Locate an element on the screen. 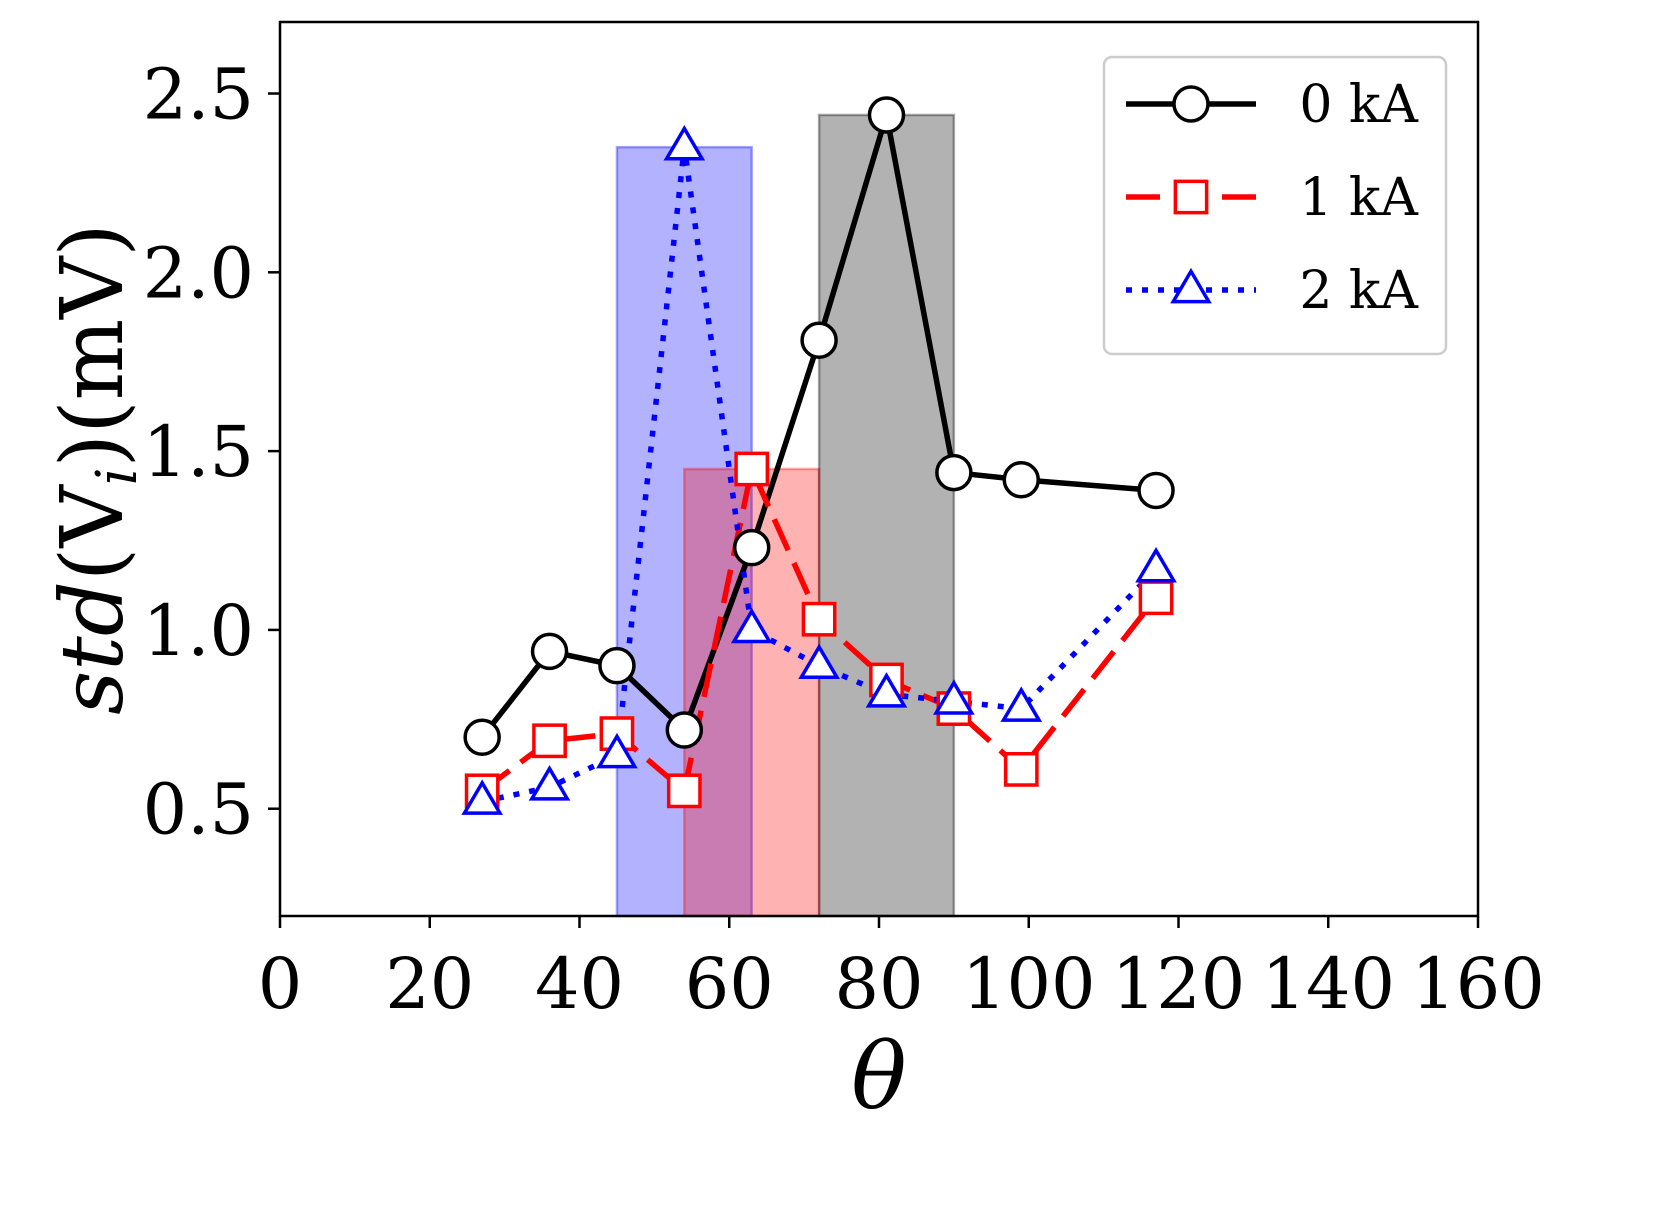 The height and width of the screenshot is (1226, 1660). x-tick-label: 160 is located at coordinates (1478, 984).